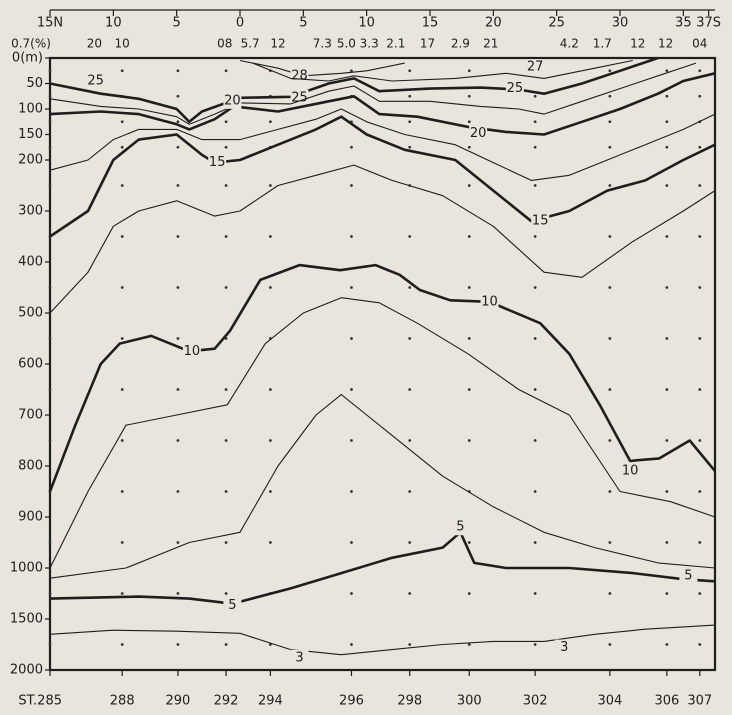  I want to click on y-tick-label: 2000, so click(26, 670).